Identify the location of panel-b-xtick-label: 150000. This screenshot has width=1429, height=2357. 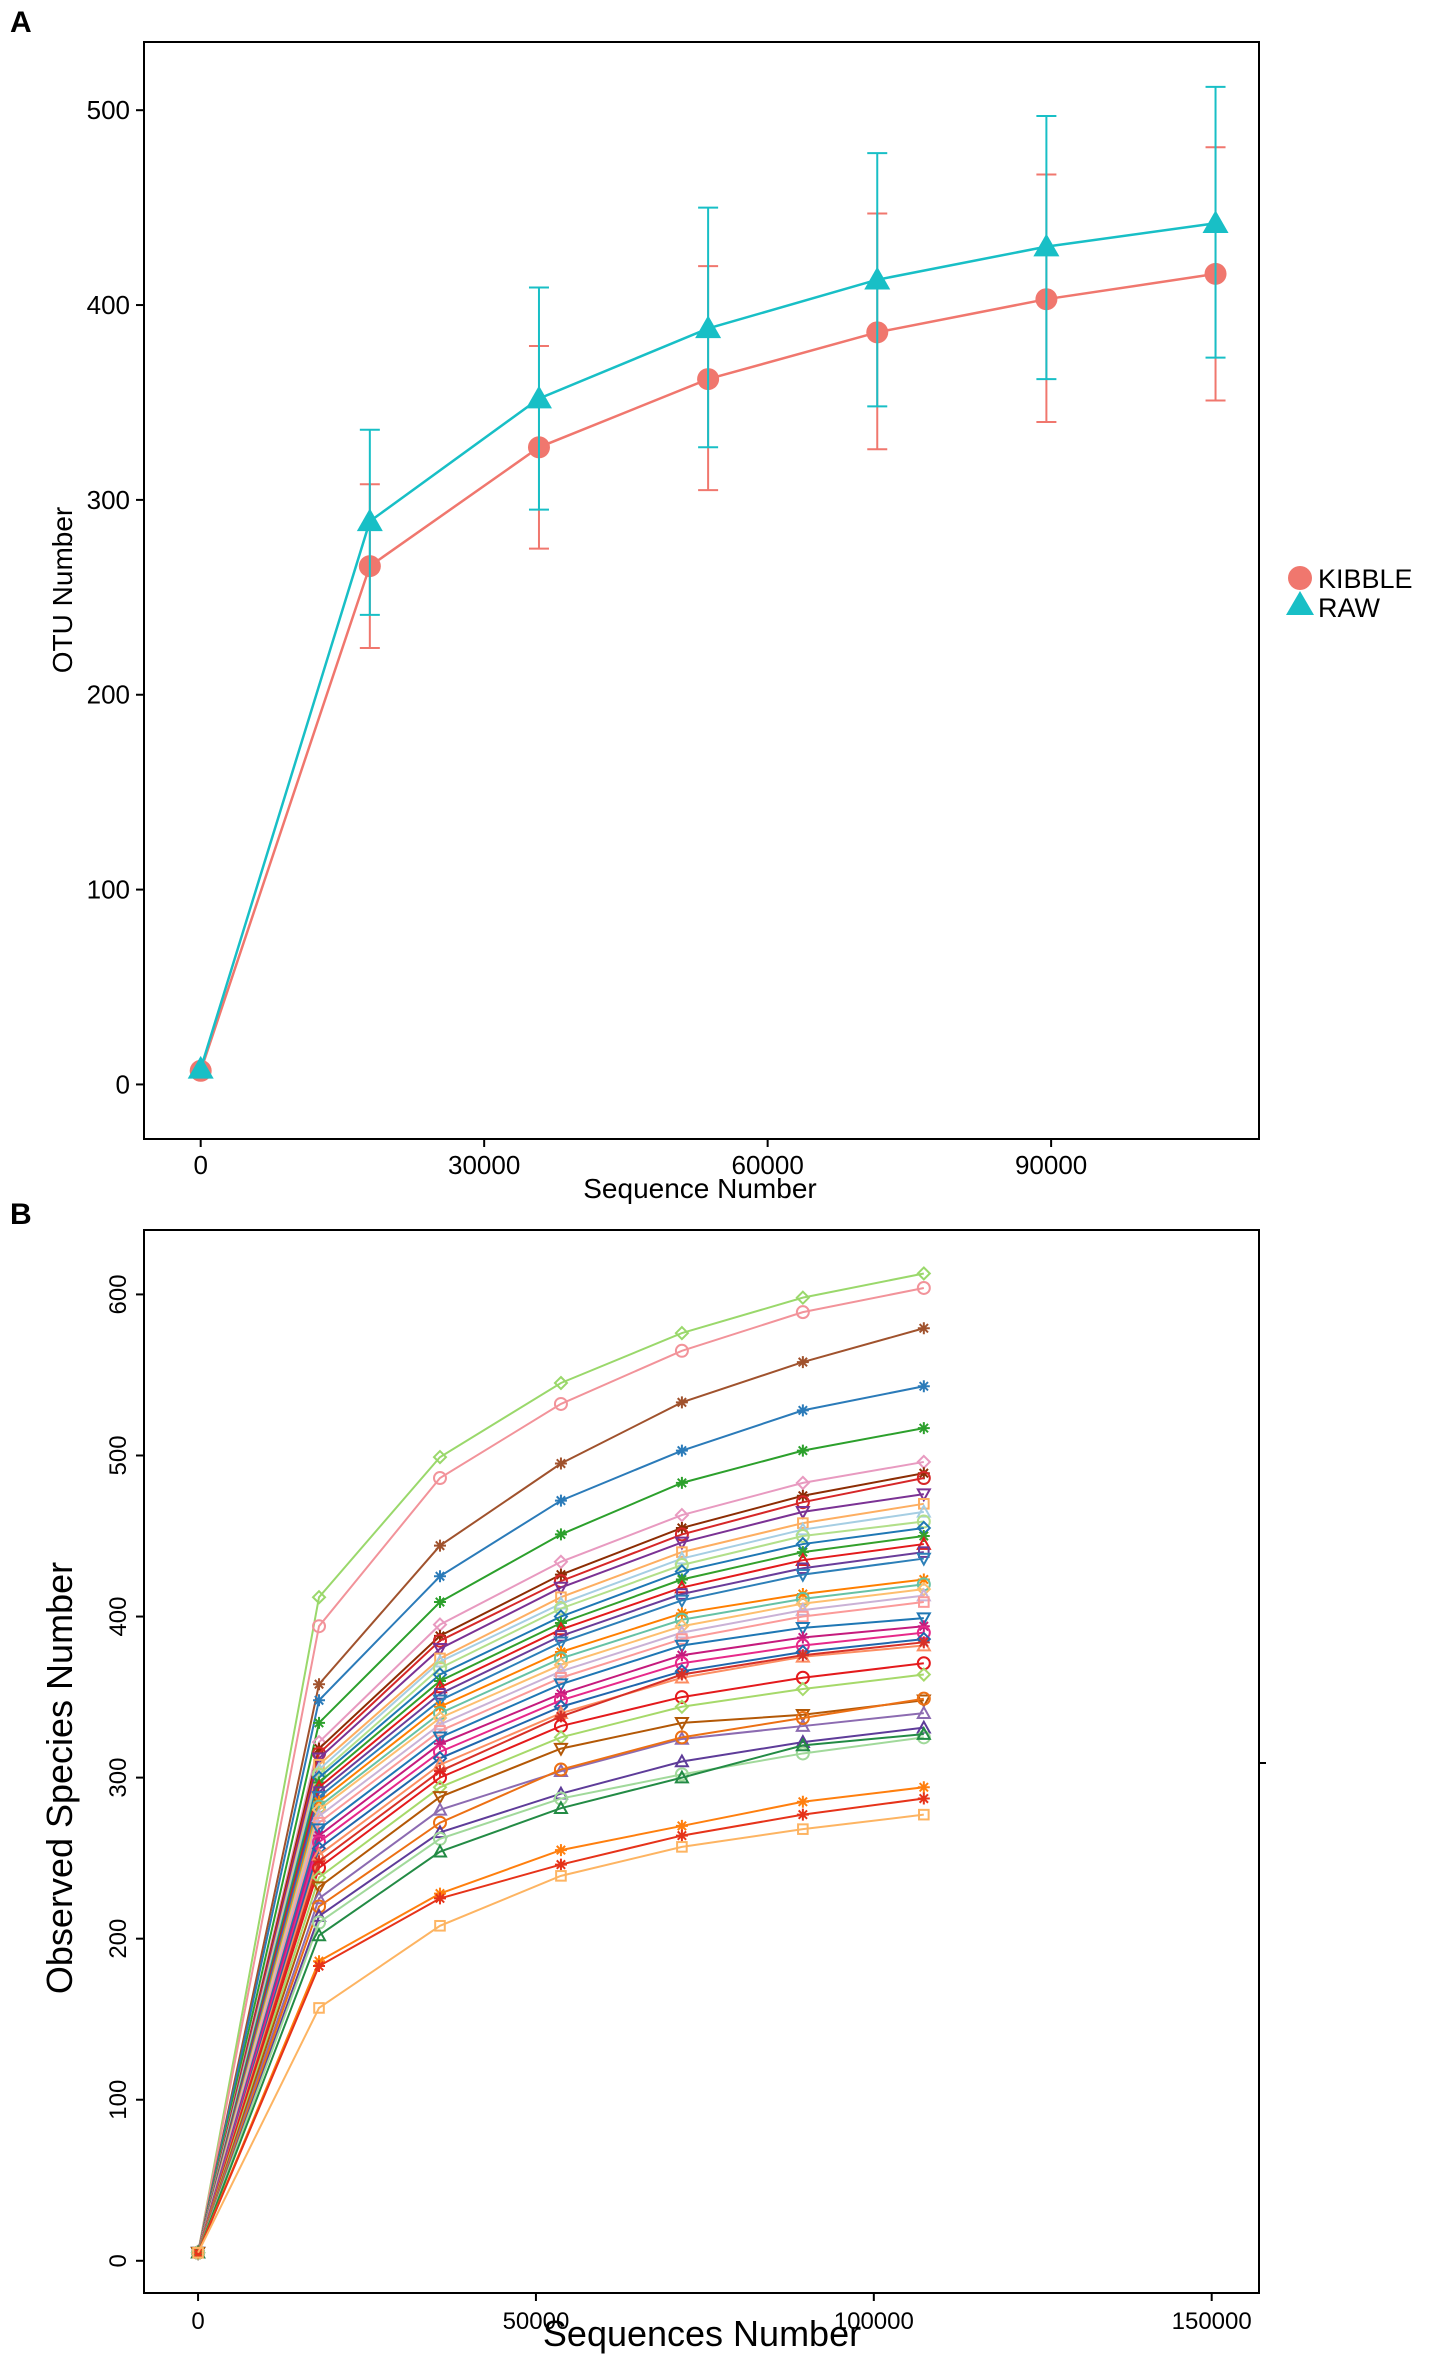
(1212, 2321).